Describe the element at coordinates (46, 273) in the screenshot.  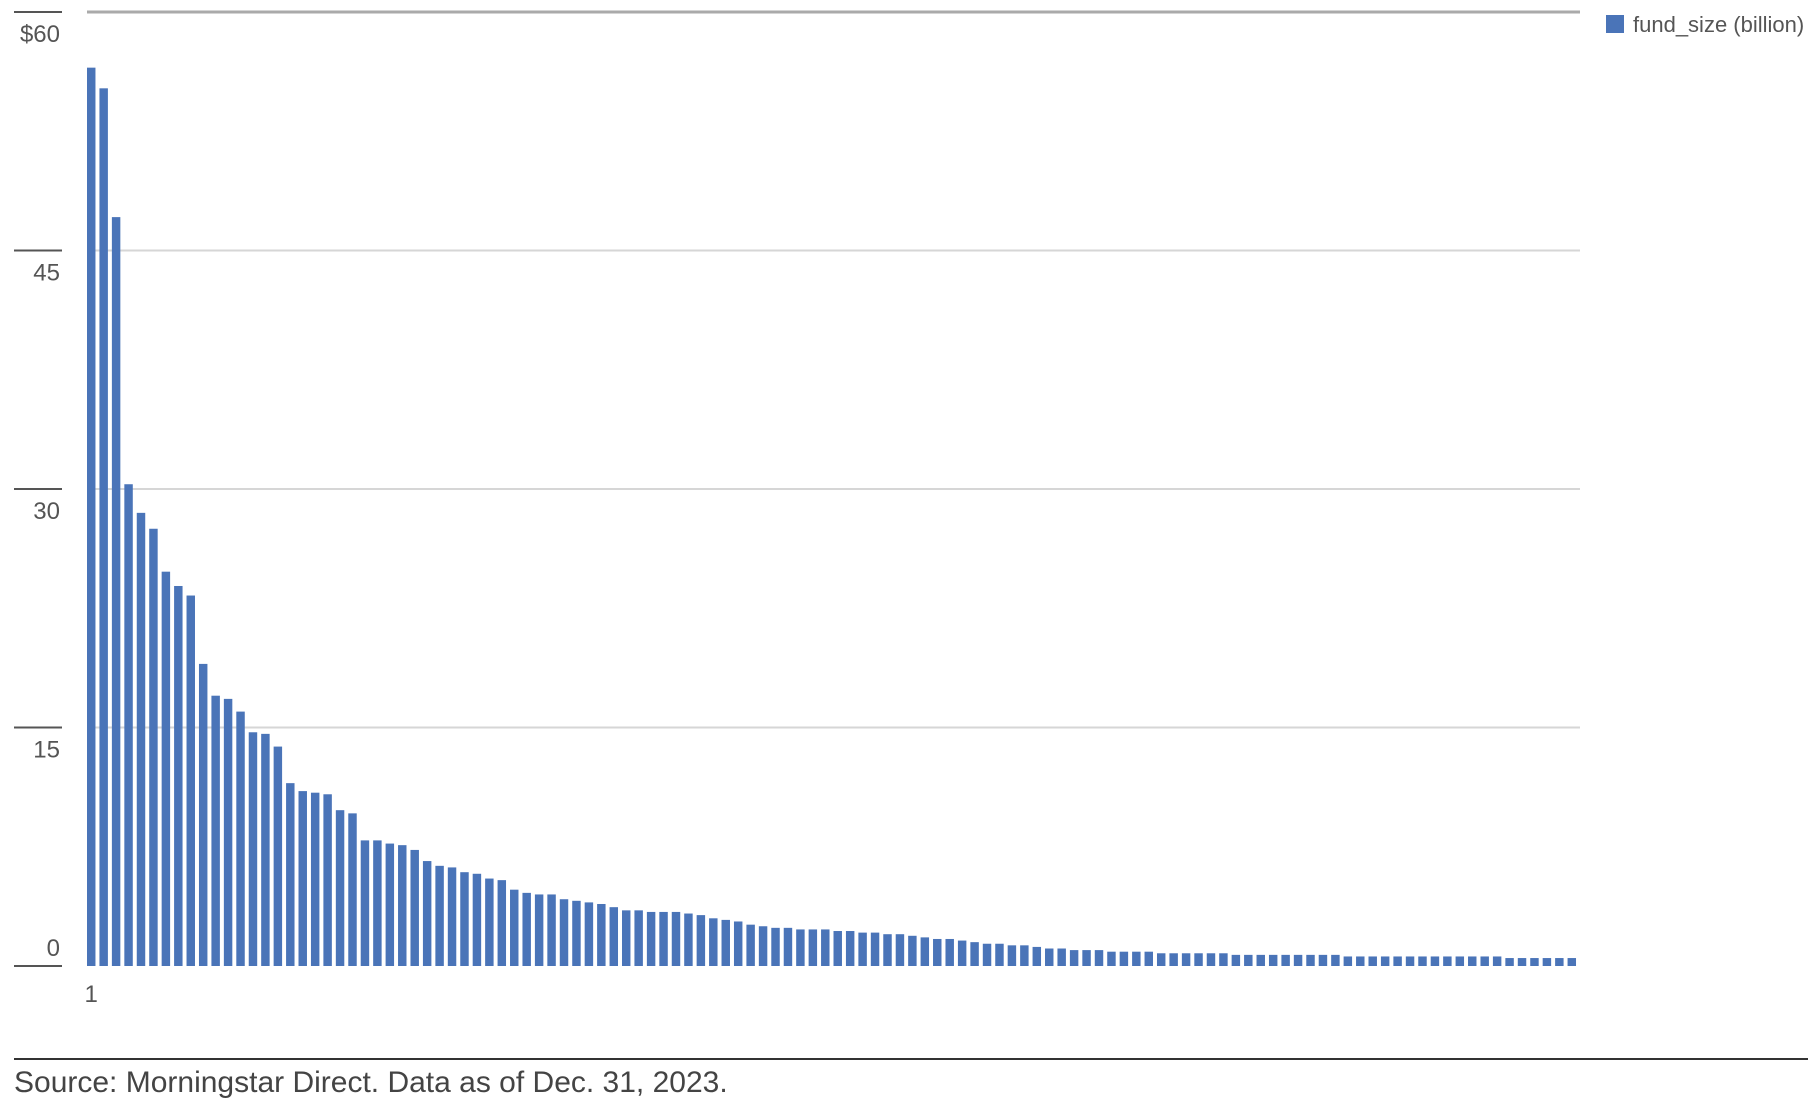
I see `y-tick-label: 45` at that location.